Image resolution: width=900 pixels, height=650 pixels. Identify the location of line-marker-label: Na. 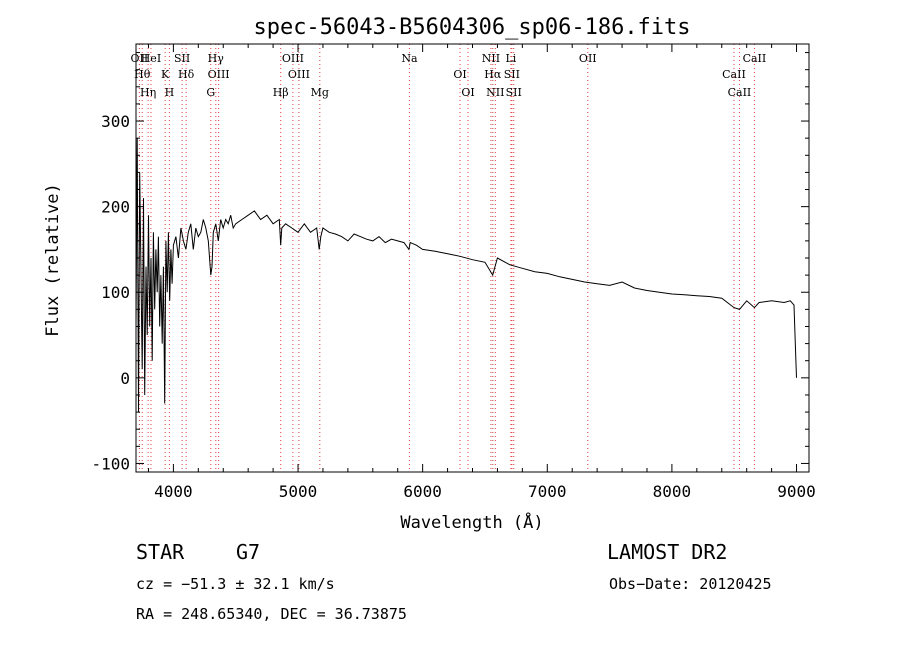
(409, 58).